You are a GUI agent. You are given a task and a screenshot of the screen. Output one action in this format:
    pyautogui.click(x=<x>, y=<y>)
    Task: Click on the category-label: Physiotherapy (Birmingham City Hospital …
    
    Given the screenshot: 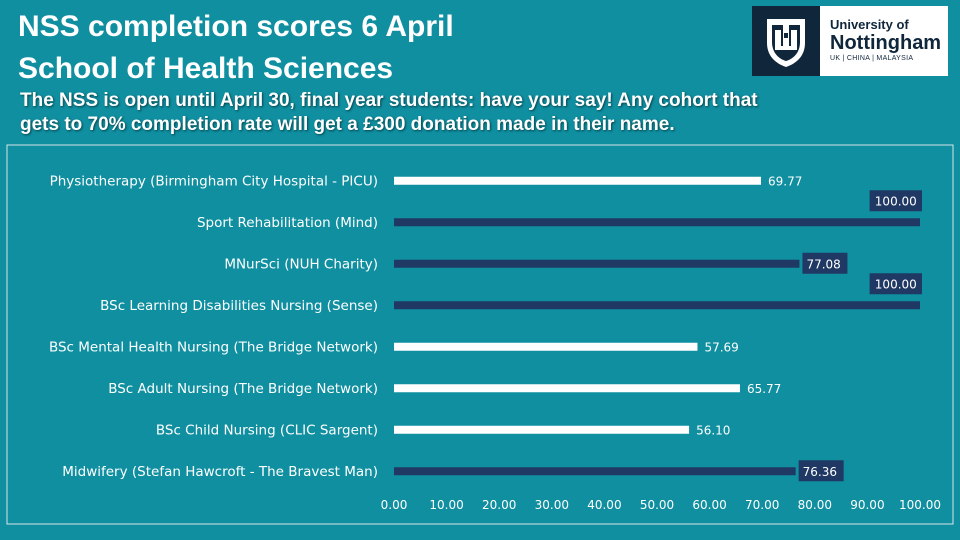 What is the action you would take?
    pyautogui.click(x=214, y=181)
    